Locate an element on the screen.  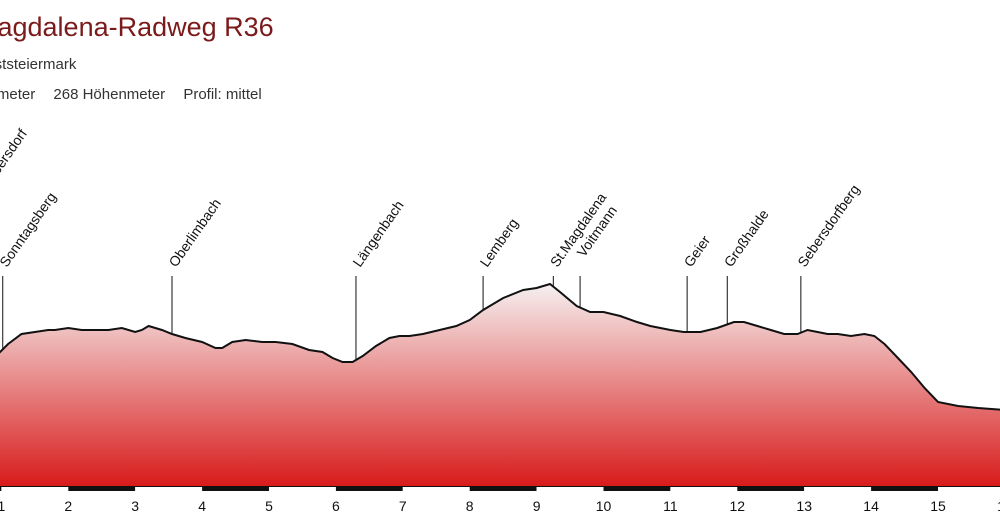
x-tick-label: 4 is located at coordinates (202, 506).